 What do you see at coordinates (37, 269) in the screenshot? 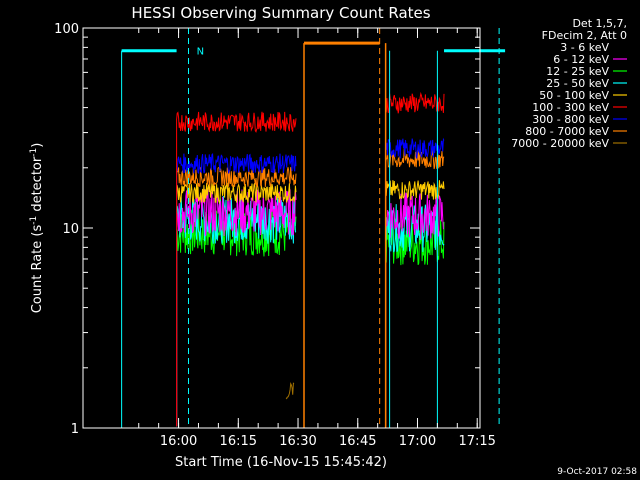
I see `y-axis-label-main: Count Rate (s` at bounding box center [37, 269].